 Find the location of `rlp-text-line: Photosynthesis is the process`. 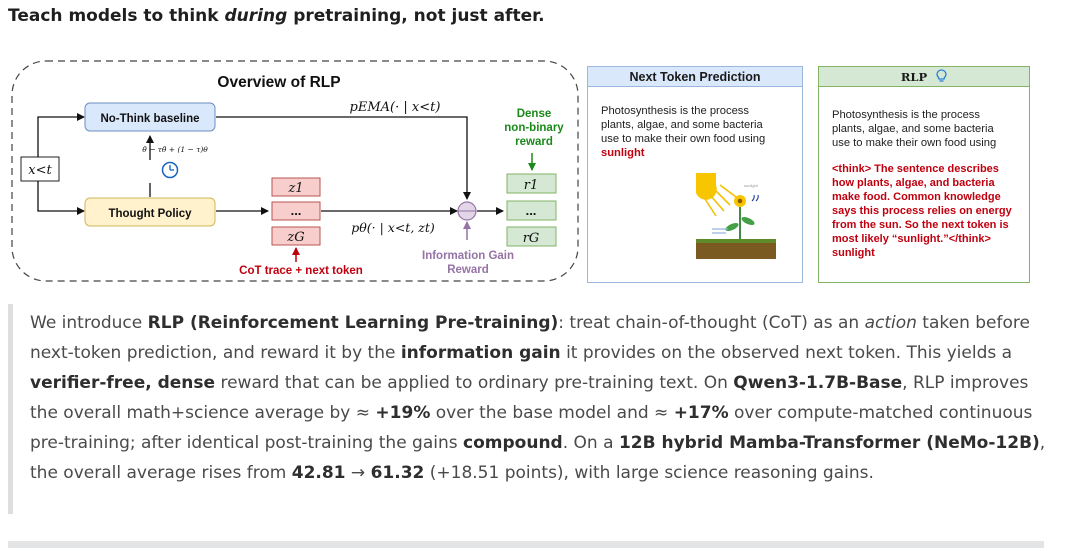

rlp-text-line: Photosynthesis is the process is located at coordinates (906, 115).